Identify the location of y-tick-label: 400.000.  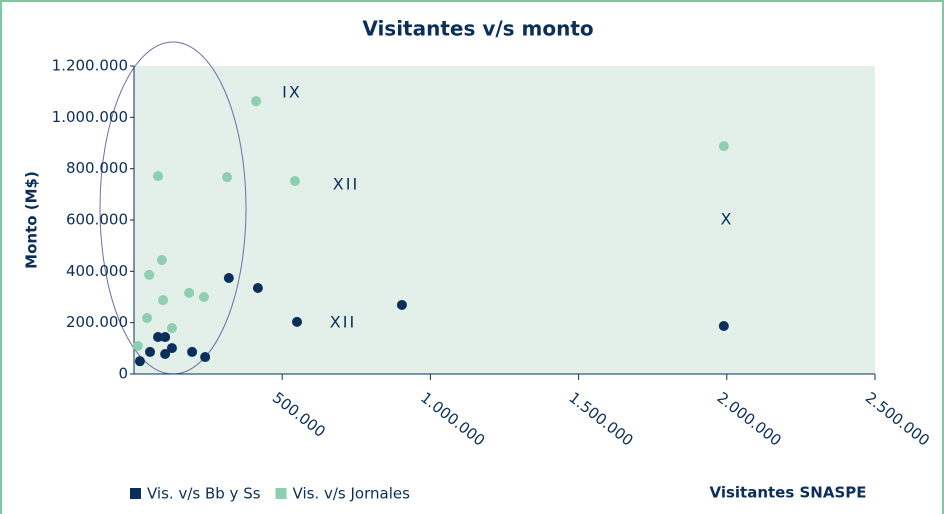
(97, 271).